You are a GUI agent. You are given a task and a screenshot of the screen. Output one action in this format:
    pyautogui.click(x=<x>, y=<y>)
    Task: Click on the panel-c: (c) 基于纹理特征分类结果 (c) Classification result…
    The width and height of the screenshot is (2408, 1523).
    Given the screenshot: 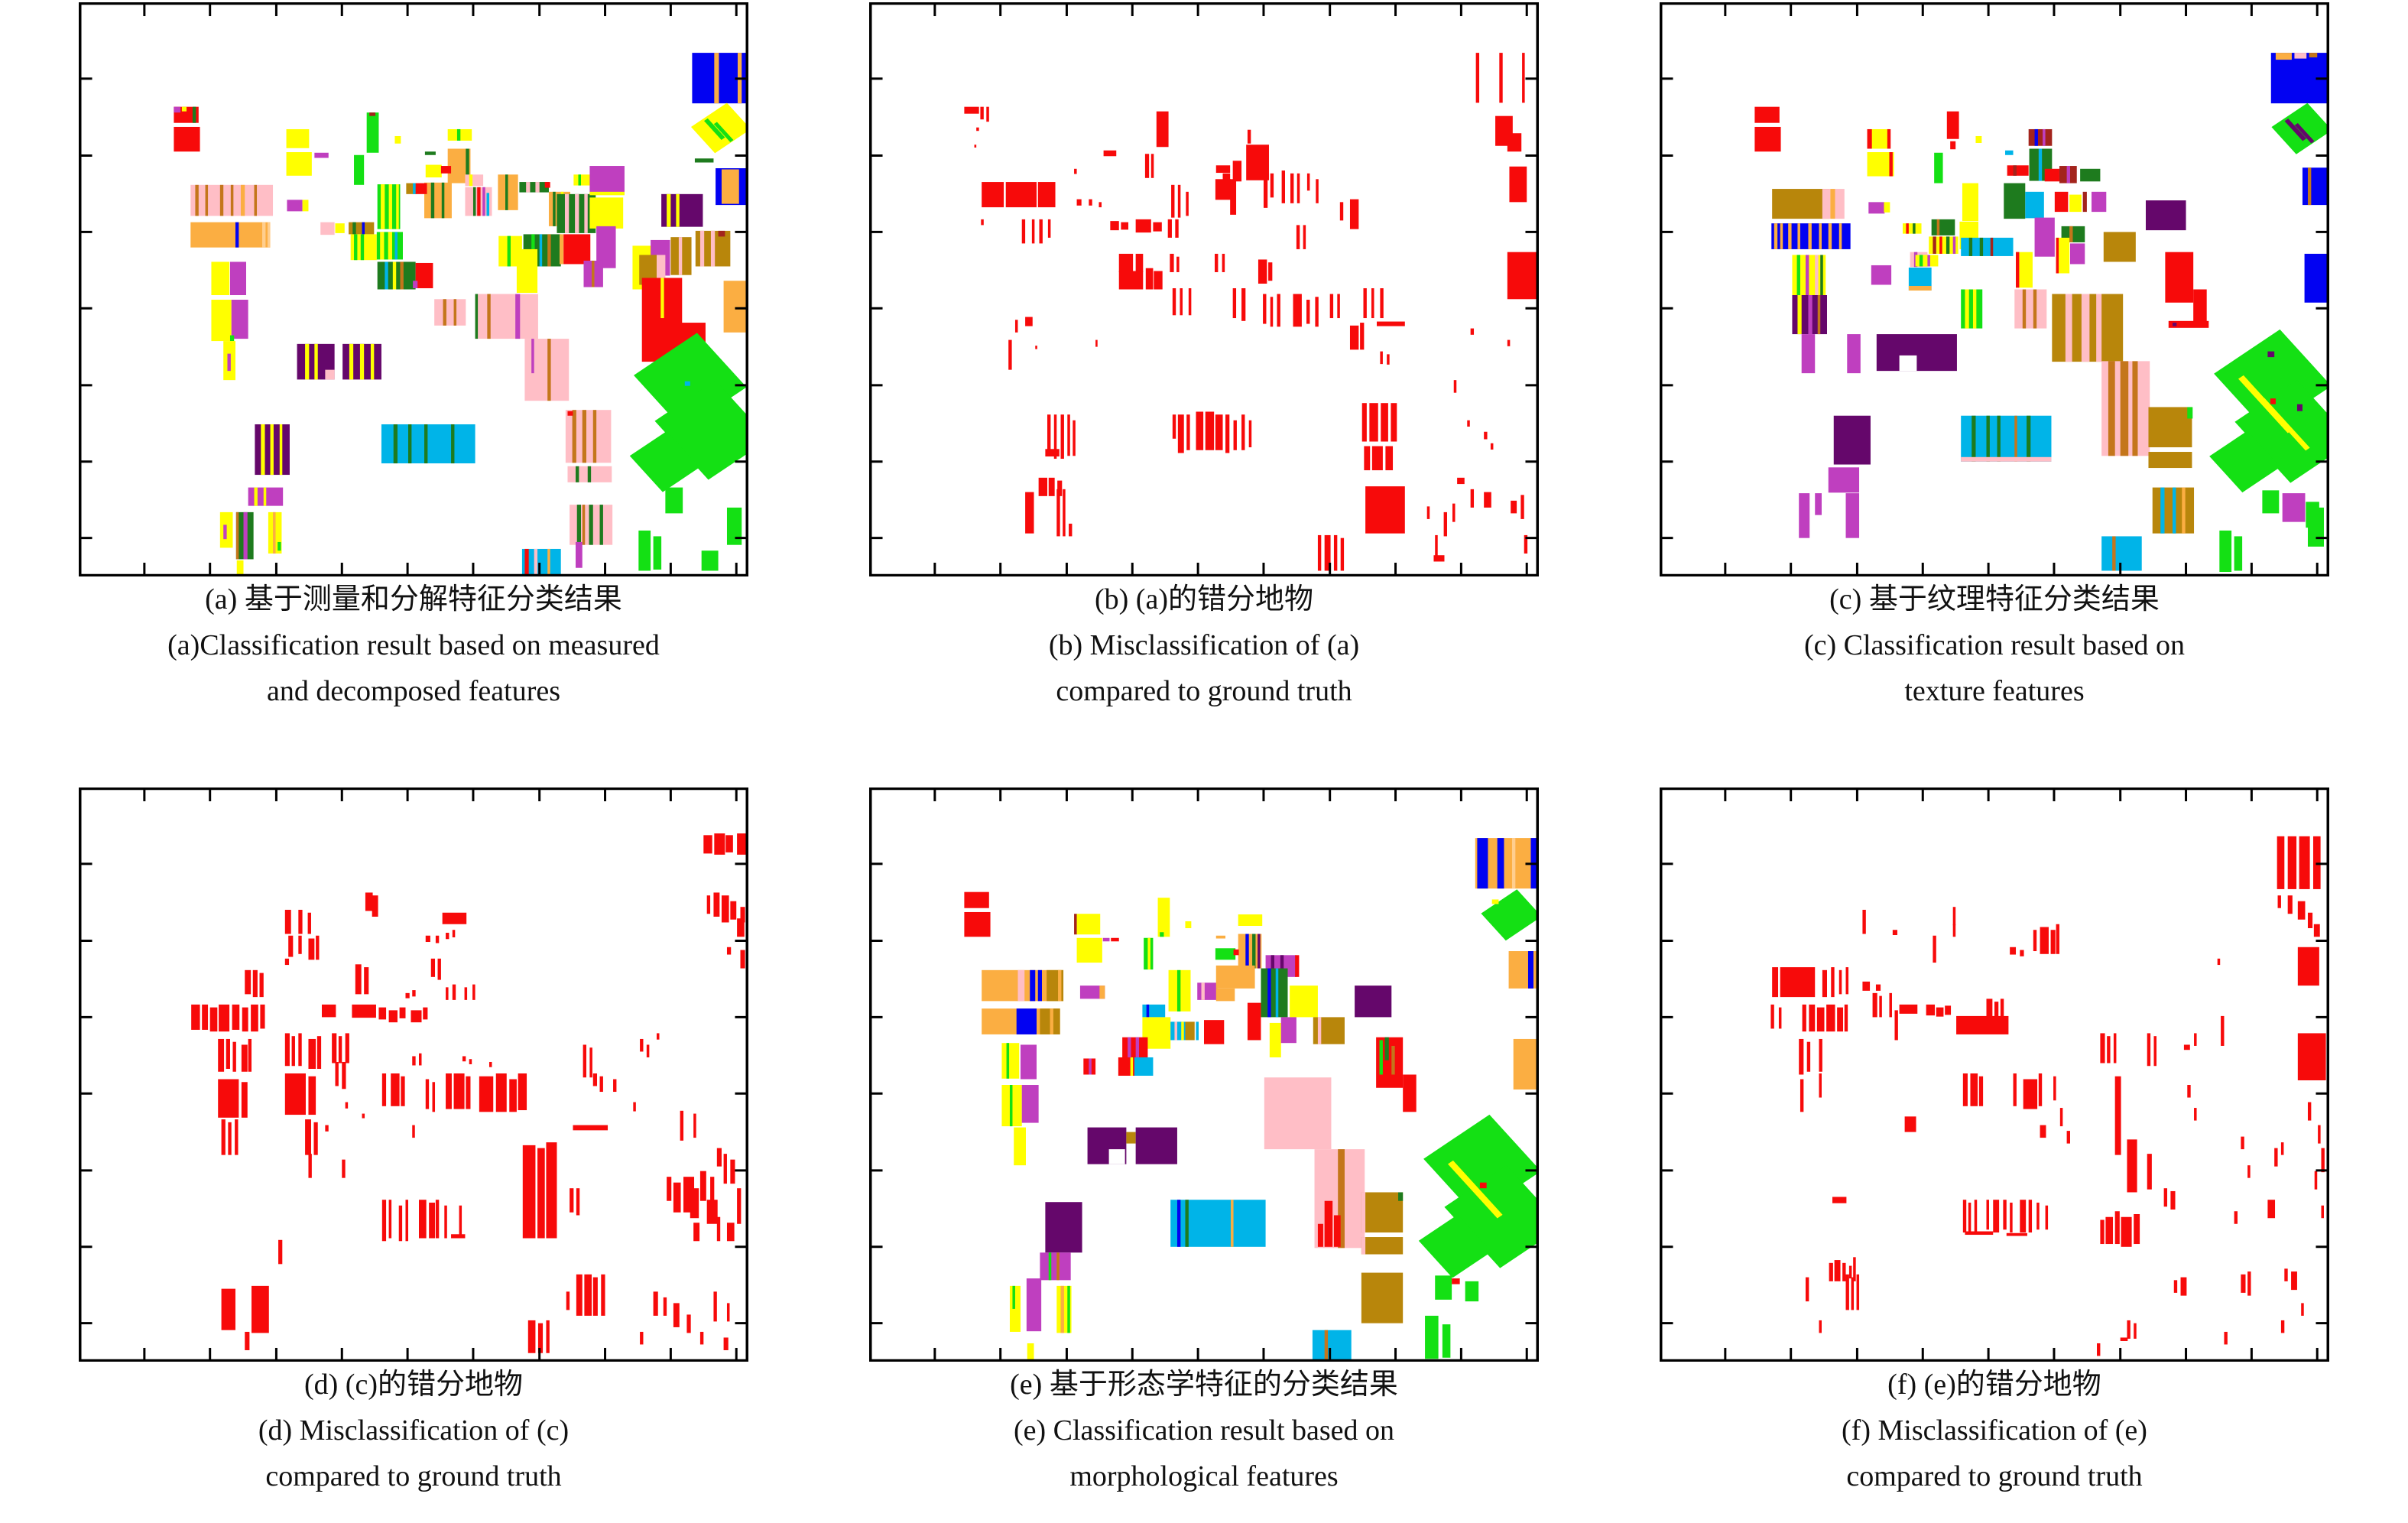 What is the action you would take?
    pyautogui.click(x=1995, y=354)
    